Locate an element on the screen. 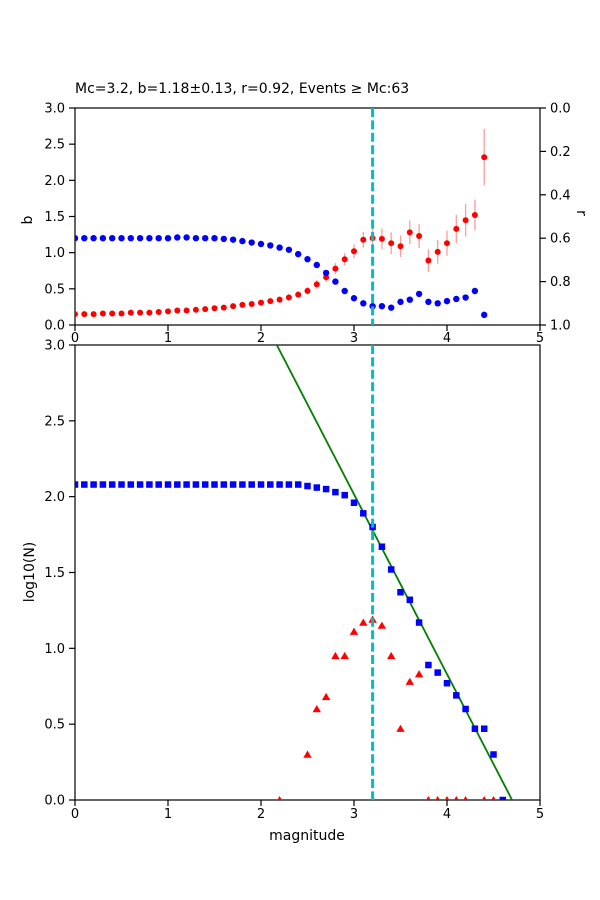  top-x-tick-label: 3 is located at coordinates (354, 338).